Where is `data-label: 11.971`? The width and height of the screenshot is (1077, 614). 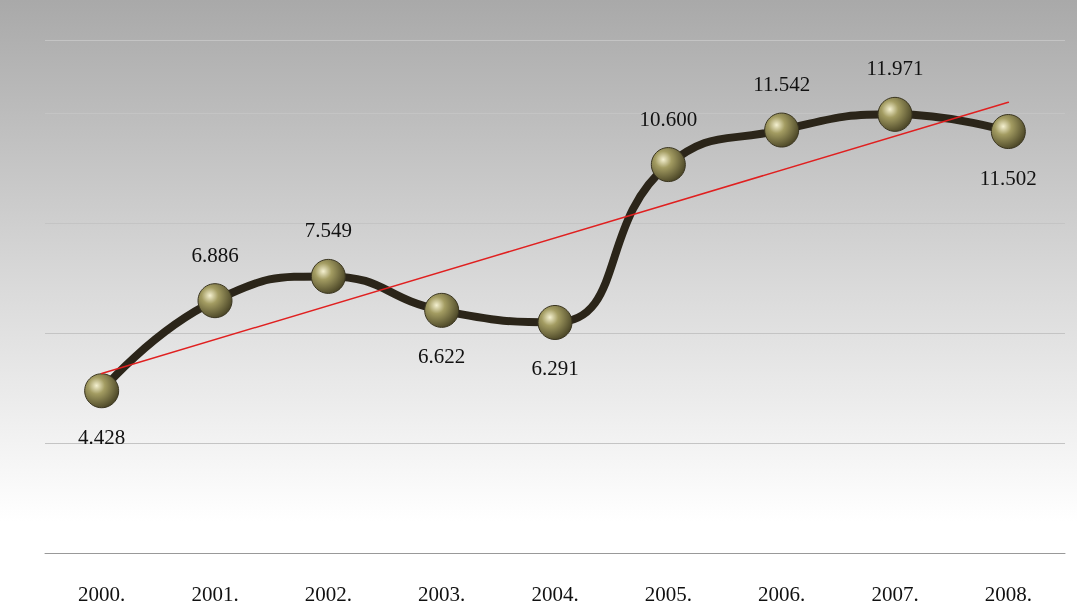 data-label: 11.971 is located at coordinates (895, 68).